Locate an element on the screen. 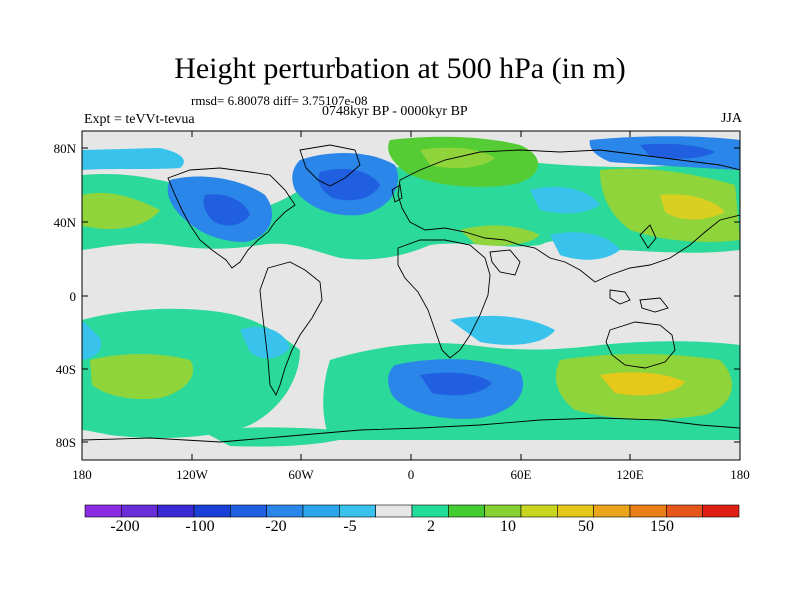  colorbar-label: 150 is located at coordinates (662, 526).